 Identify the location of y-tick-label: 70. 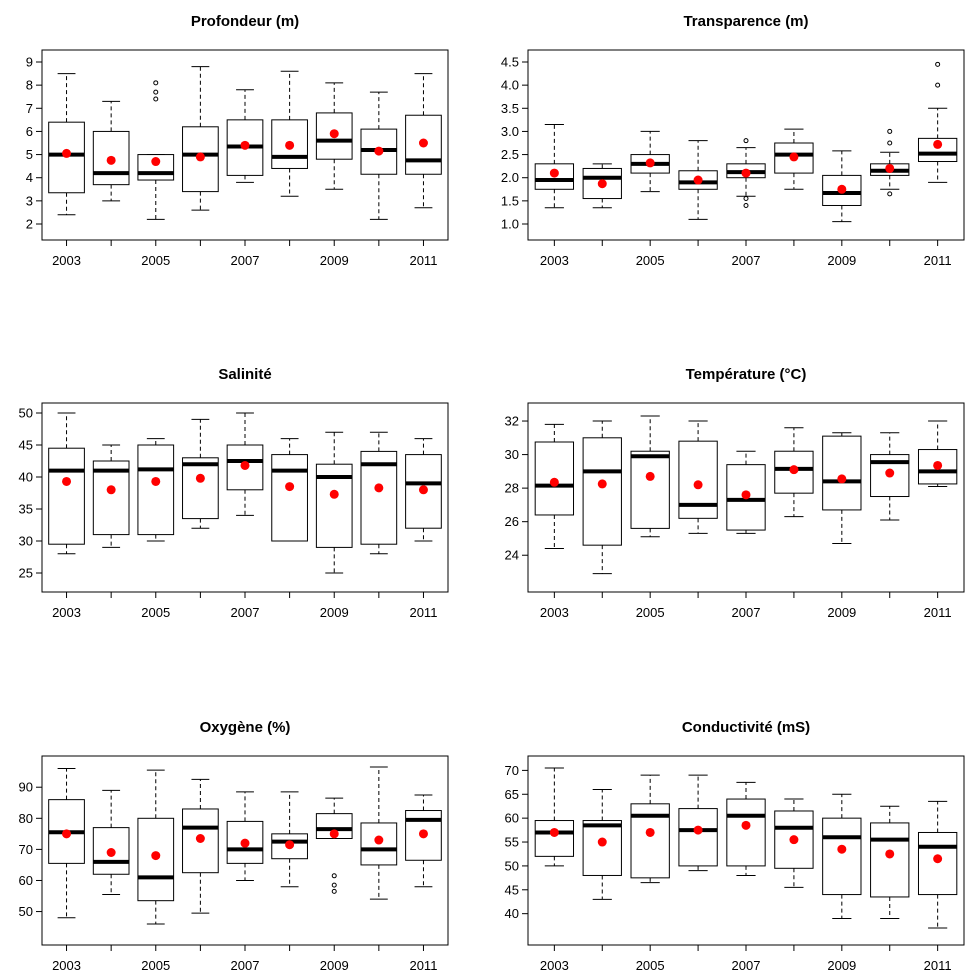
(512, 770).